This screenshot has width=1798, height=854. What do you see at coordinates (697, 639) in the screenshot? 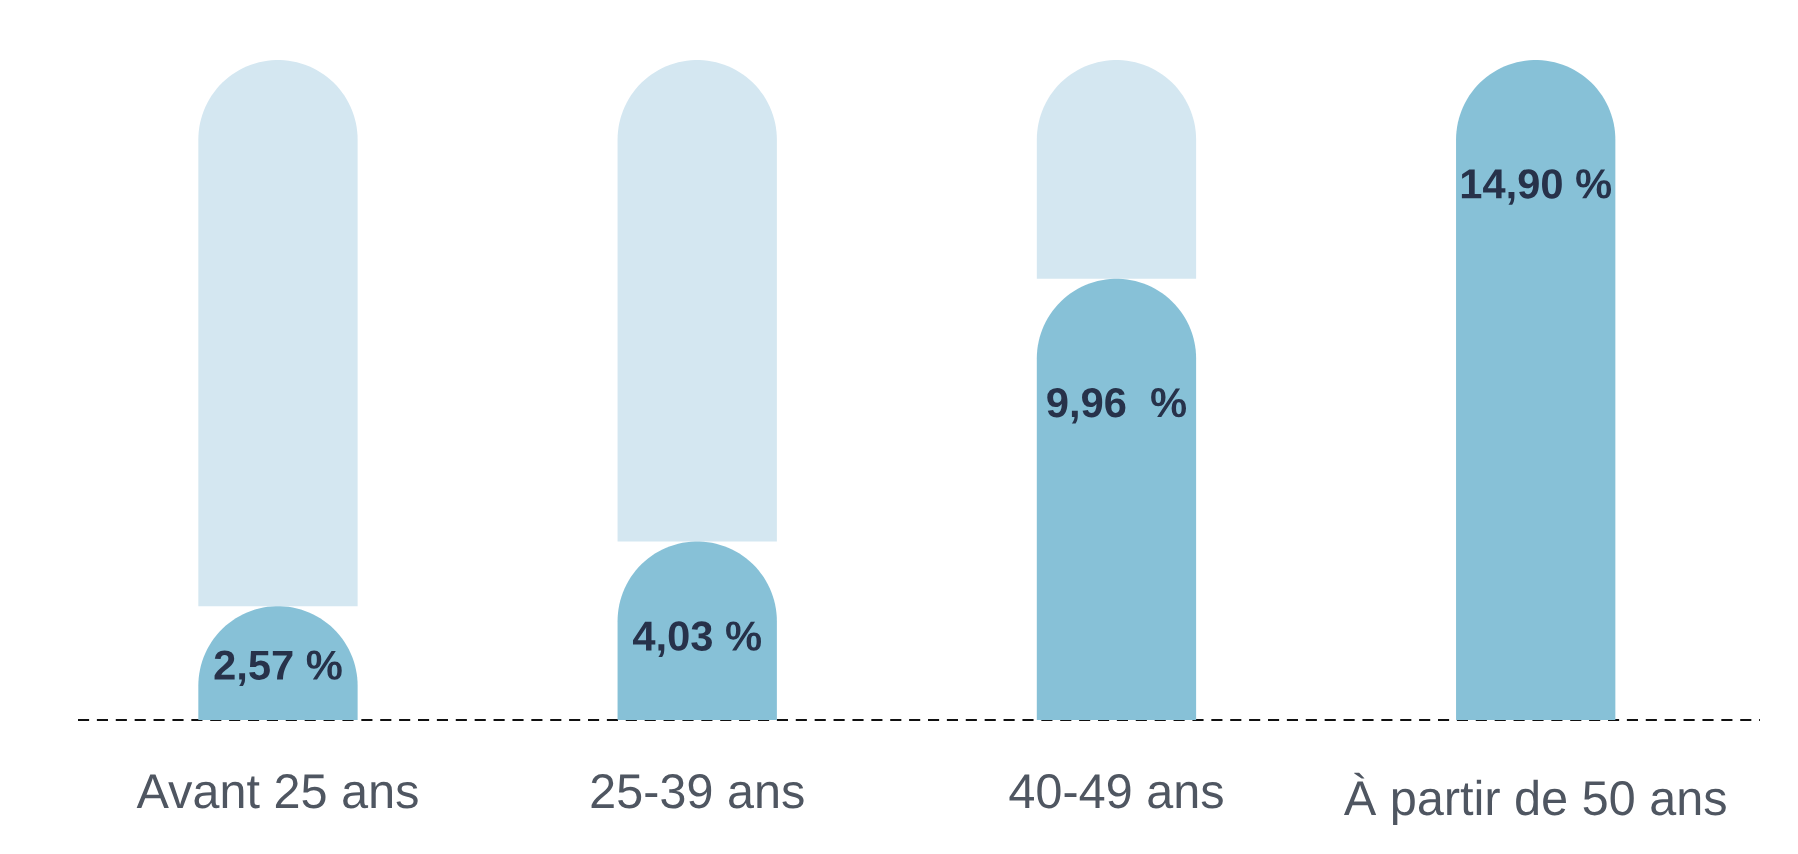
I see `data-label: 4,03 %` at bounding box center [697, 639].